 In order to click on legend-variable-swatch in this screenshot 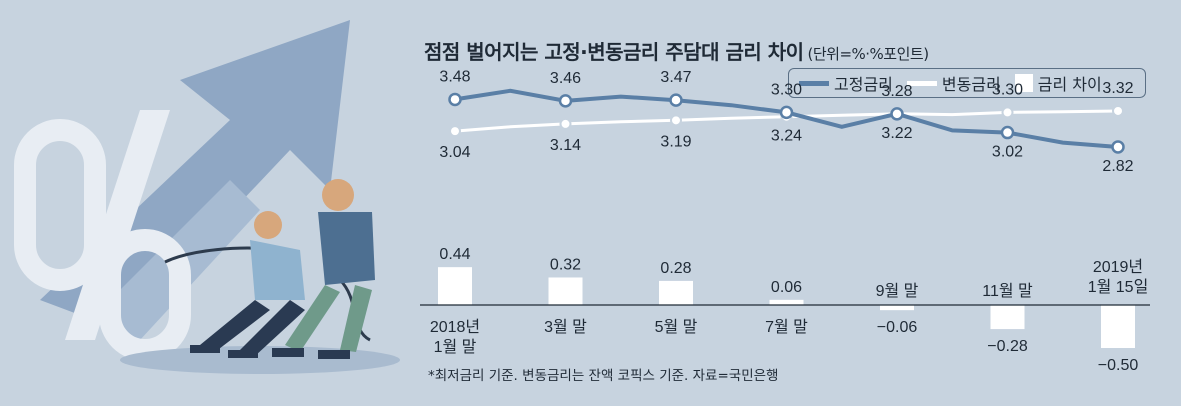, I will do `click(921, 83)`.